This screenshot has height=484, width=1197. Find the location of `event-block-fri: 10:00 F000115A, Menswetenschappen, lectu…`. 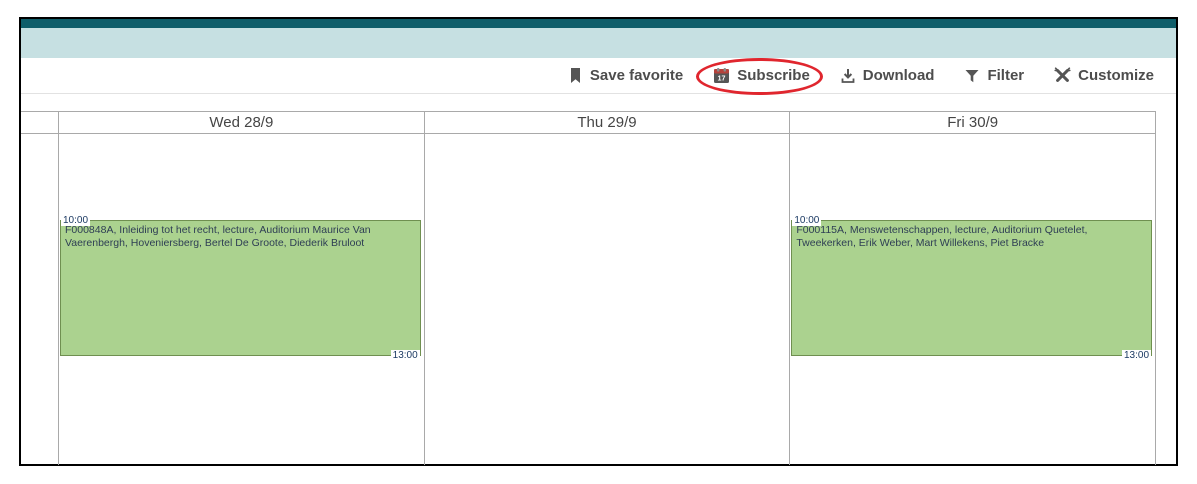

event-block-fri: 10:00 F000115A, Menswetenschappen, lectu… is located at coordinates (972, 288).